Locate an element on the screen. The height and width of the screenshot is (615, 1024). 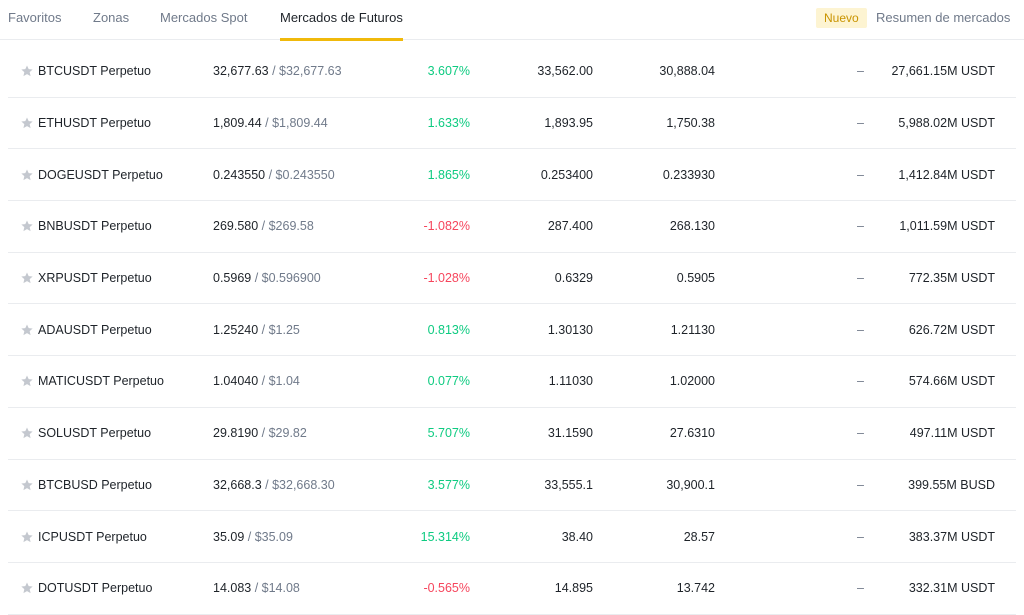
price-usd: / $29.82 is located at coordinates (282, 433).